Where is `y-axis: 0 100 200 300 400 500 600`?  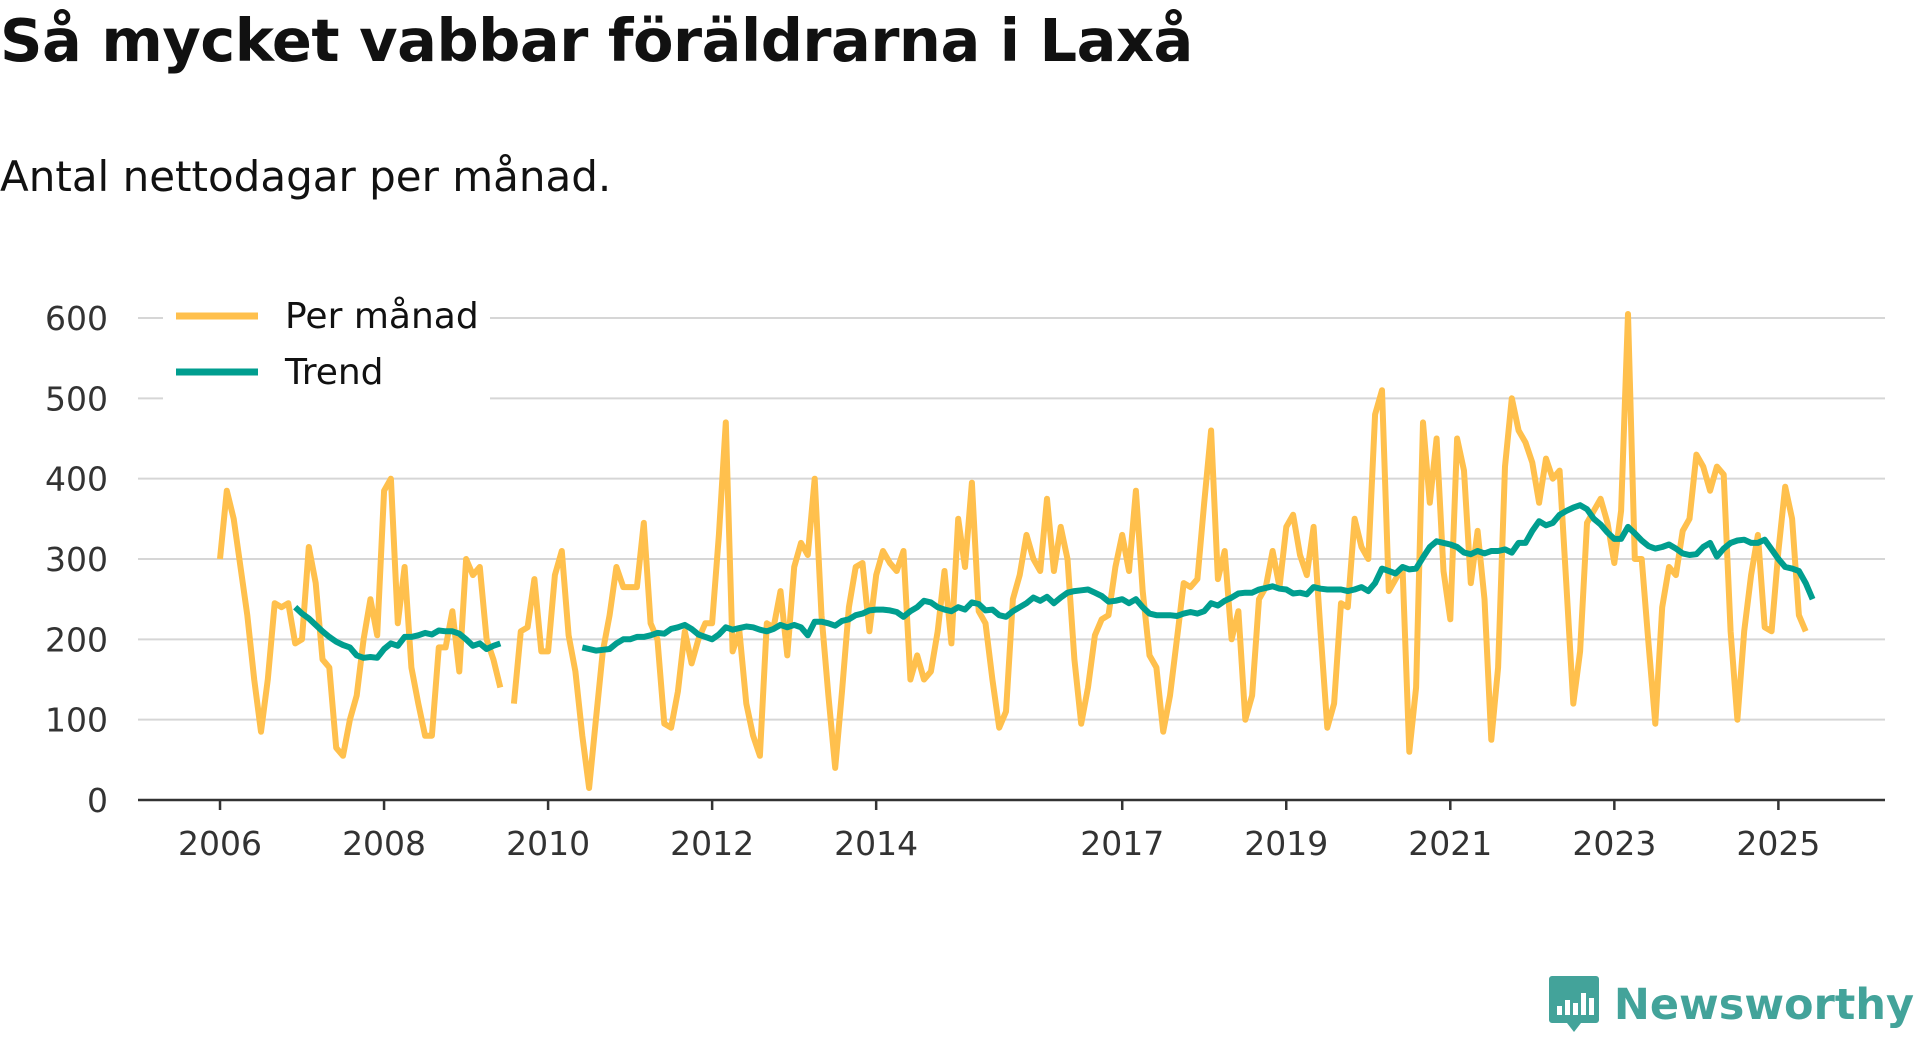 y-axis: 0 100 200 300 400 500 600 is located at coordinates (76, 559).